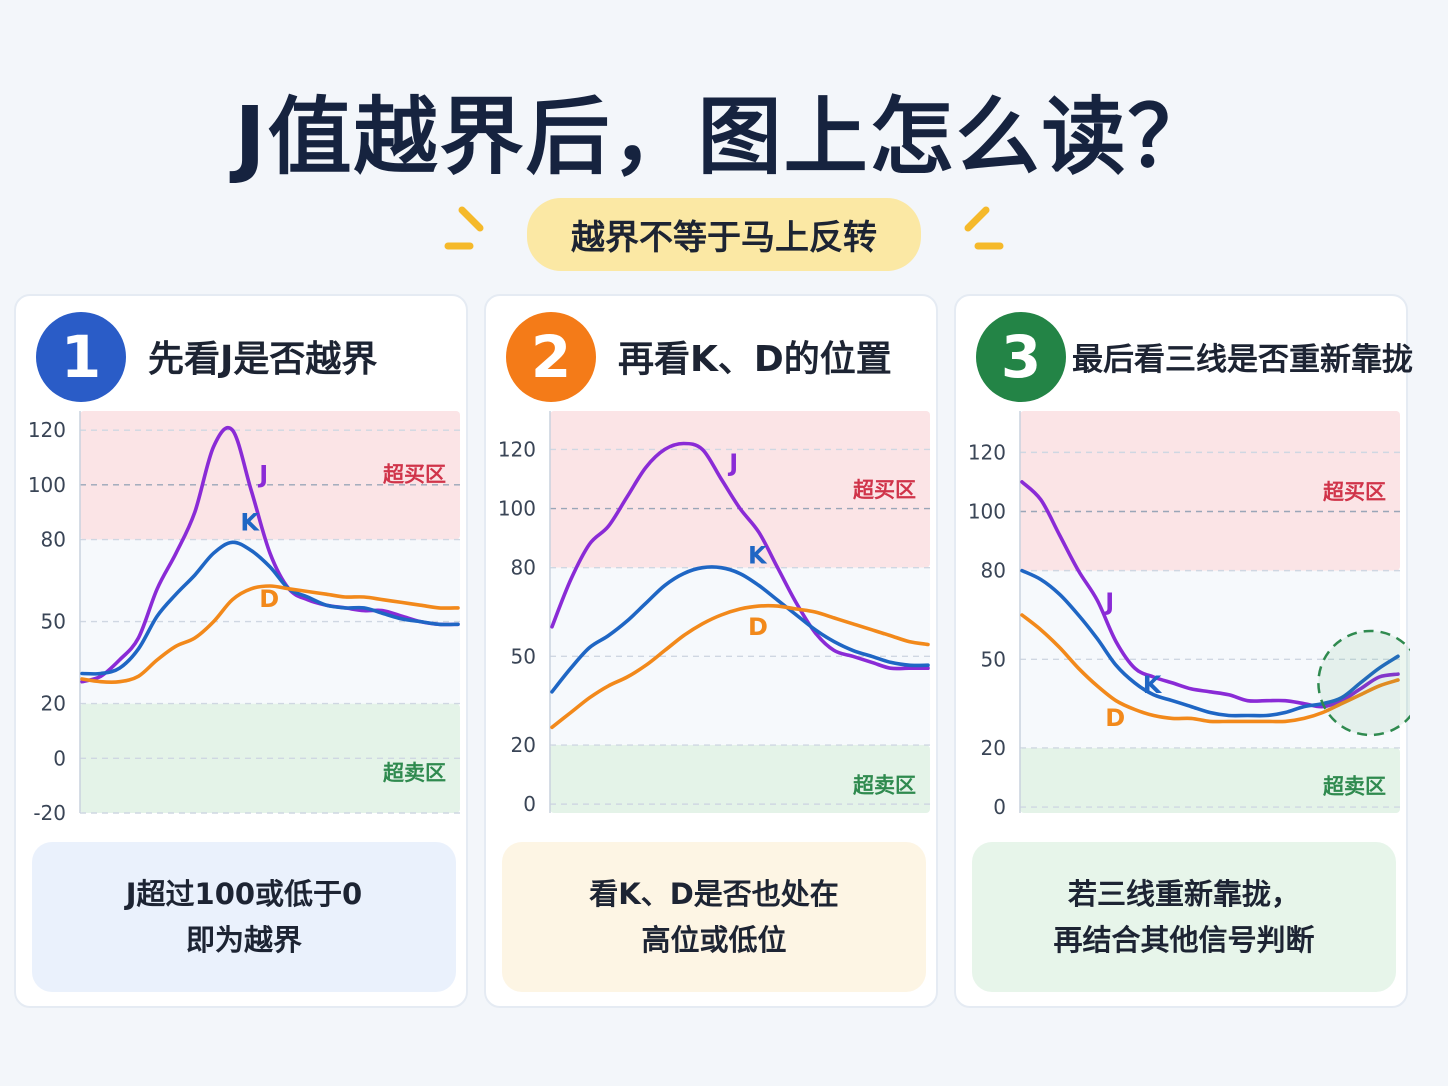 The height and width of the screenshot is (1086, 1448). Describe the element at coordinates (270, 554) in the screenshot. I see `series-line-J` at that location.